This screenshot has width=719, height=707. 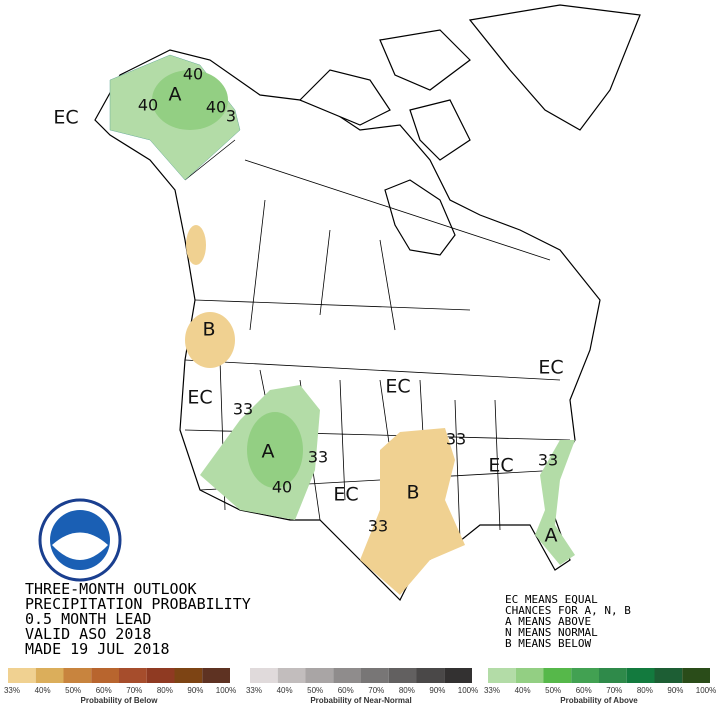 I want to click on scale-title: Probability of Above, so click(x=599, y=700).